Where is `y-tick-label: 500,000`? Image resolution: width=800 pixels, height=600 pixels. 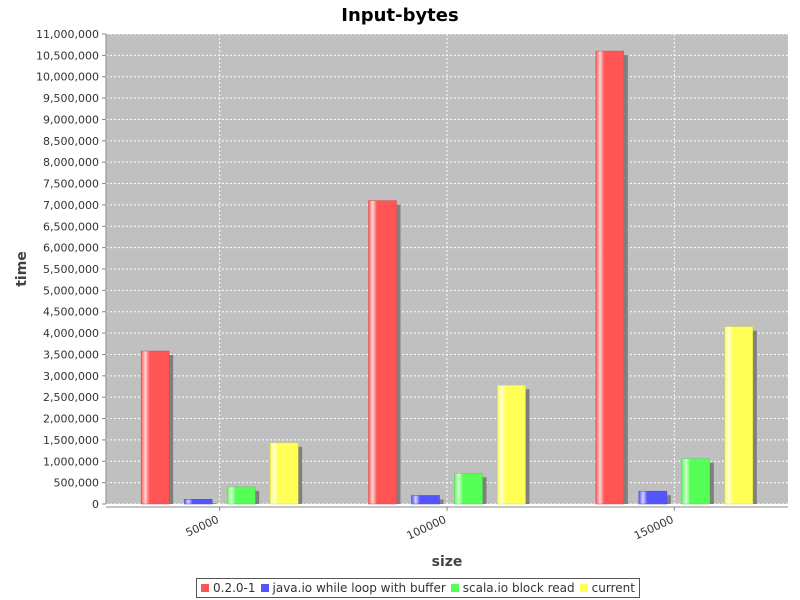 y-tick-label: 500,000 is located at coordinates (77, 483).